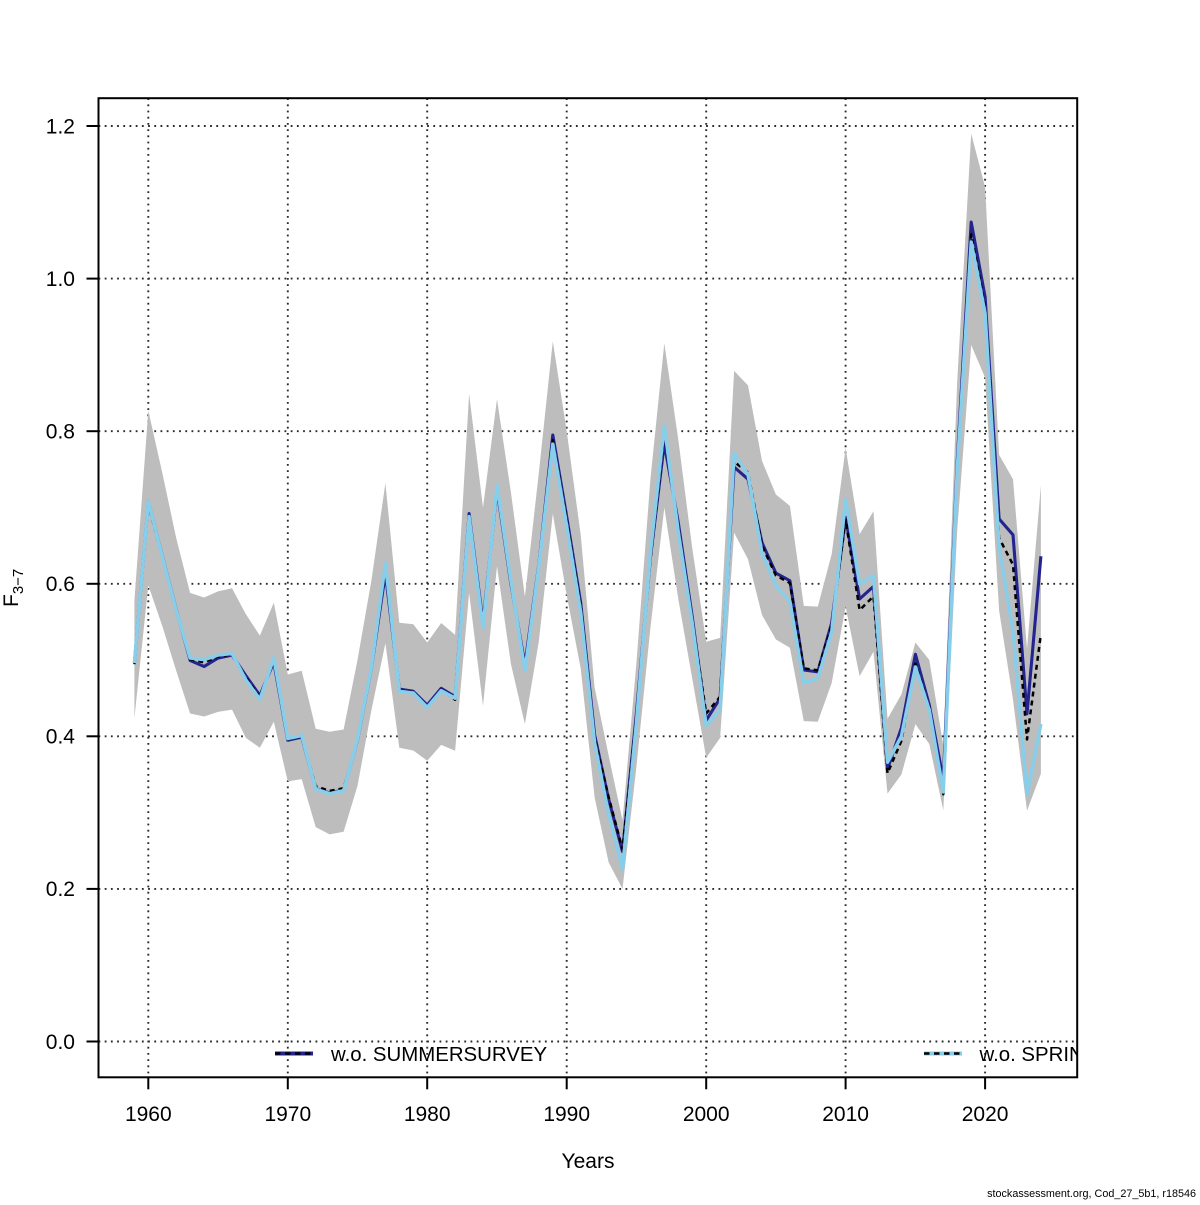  Describe the element at coordinates (60, 889) in the screenshot. I see `svg-text: 0.2` at that location.